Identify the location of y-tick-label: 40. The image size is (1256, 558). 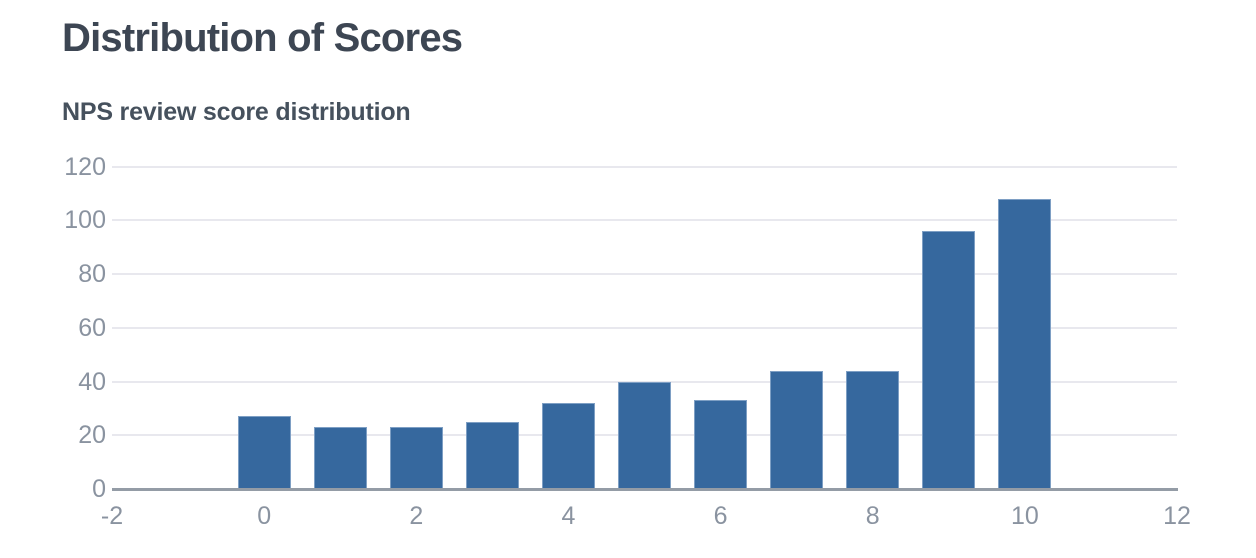
(92, 381).